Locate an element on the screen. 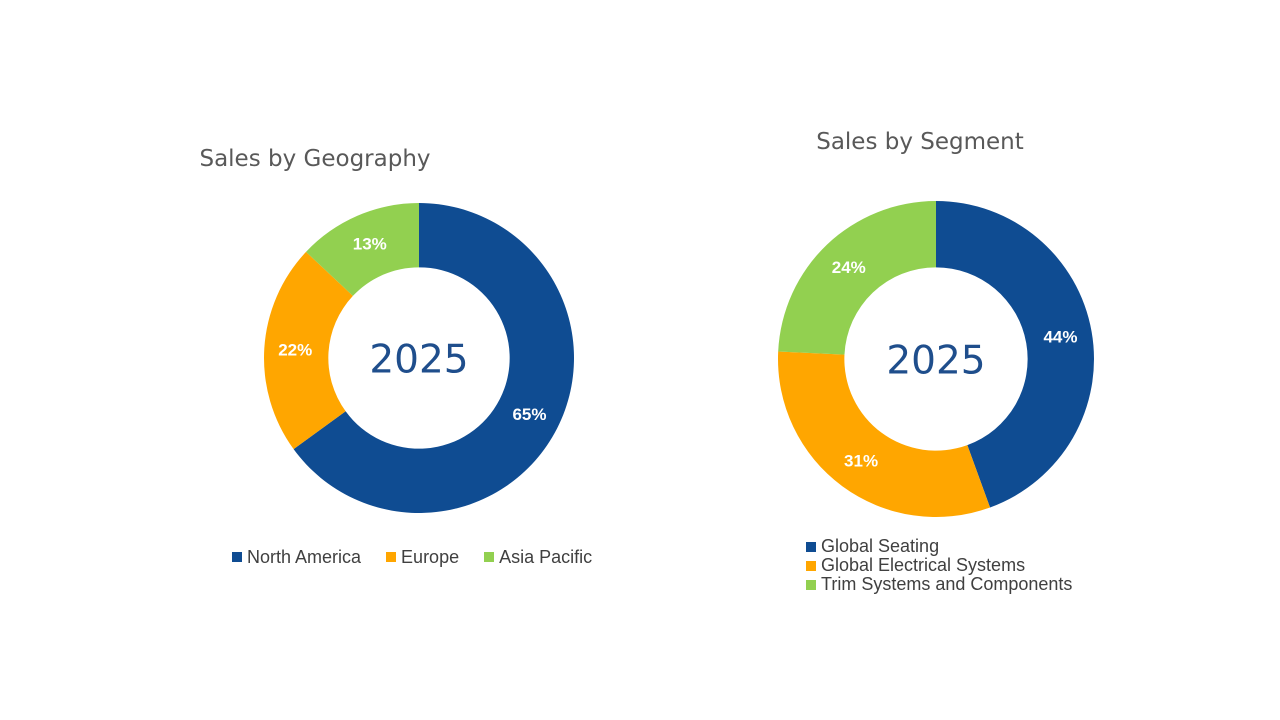 This screenshot has width=1280, height=720. legend-label: Europe is located at coordinates (430, 557).